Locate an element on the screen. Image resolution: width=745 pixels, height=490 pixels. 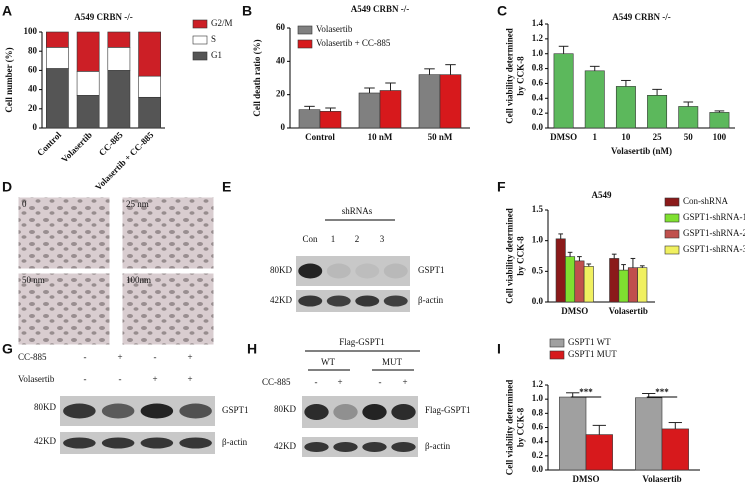
protein-label: β-actin is located at coordinates (438, 446).